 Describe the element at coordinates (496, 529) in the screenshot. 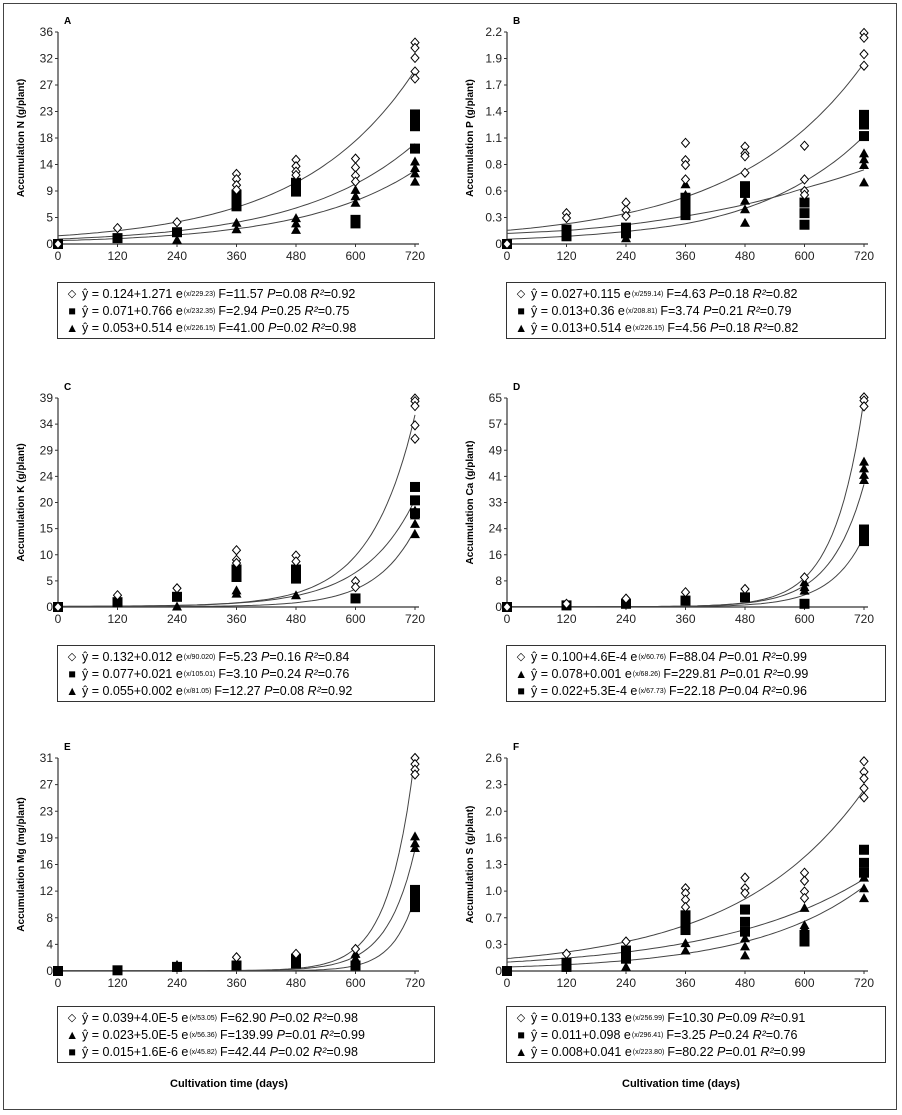

I see `y-tick-label: 24` at that location.